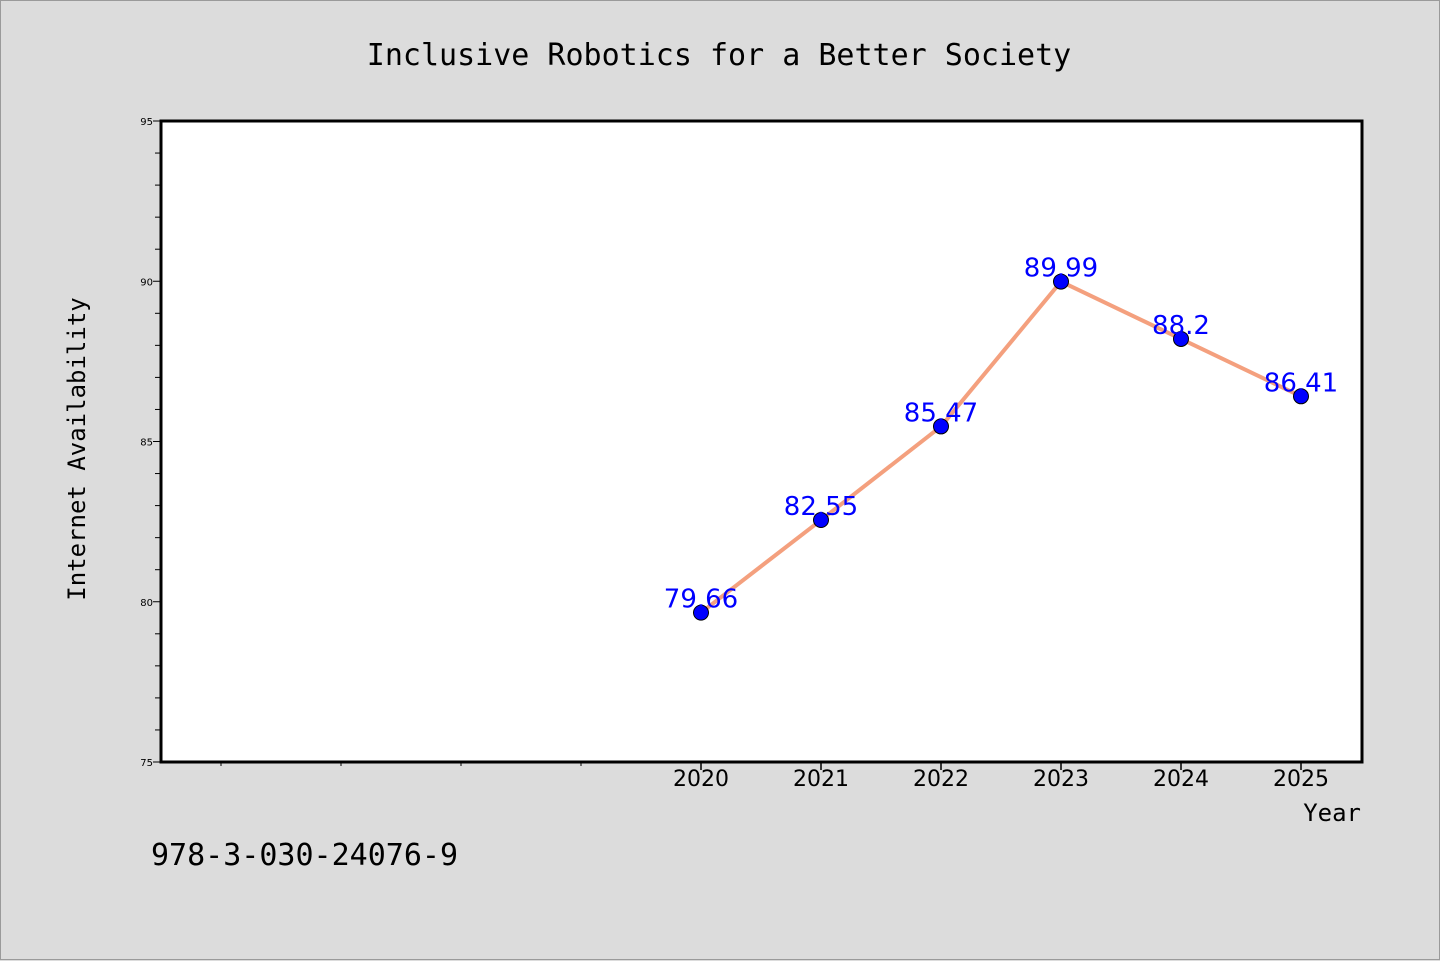  Describe the element at coordinates (701, 779) in the screenshot. I see `x-tick-label-2020: 2020` at that location.